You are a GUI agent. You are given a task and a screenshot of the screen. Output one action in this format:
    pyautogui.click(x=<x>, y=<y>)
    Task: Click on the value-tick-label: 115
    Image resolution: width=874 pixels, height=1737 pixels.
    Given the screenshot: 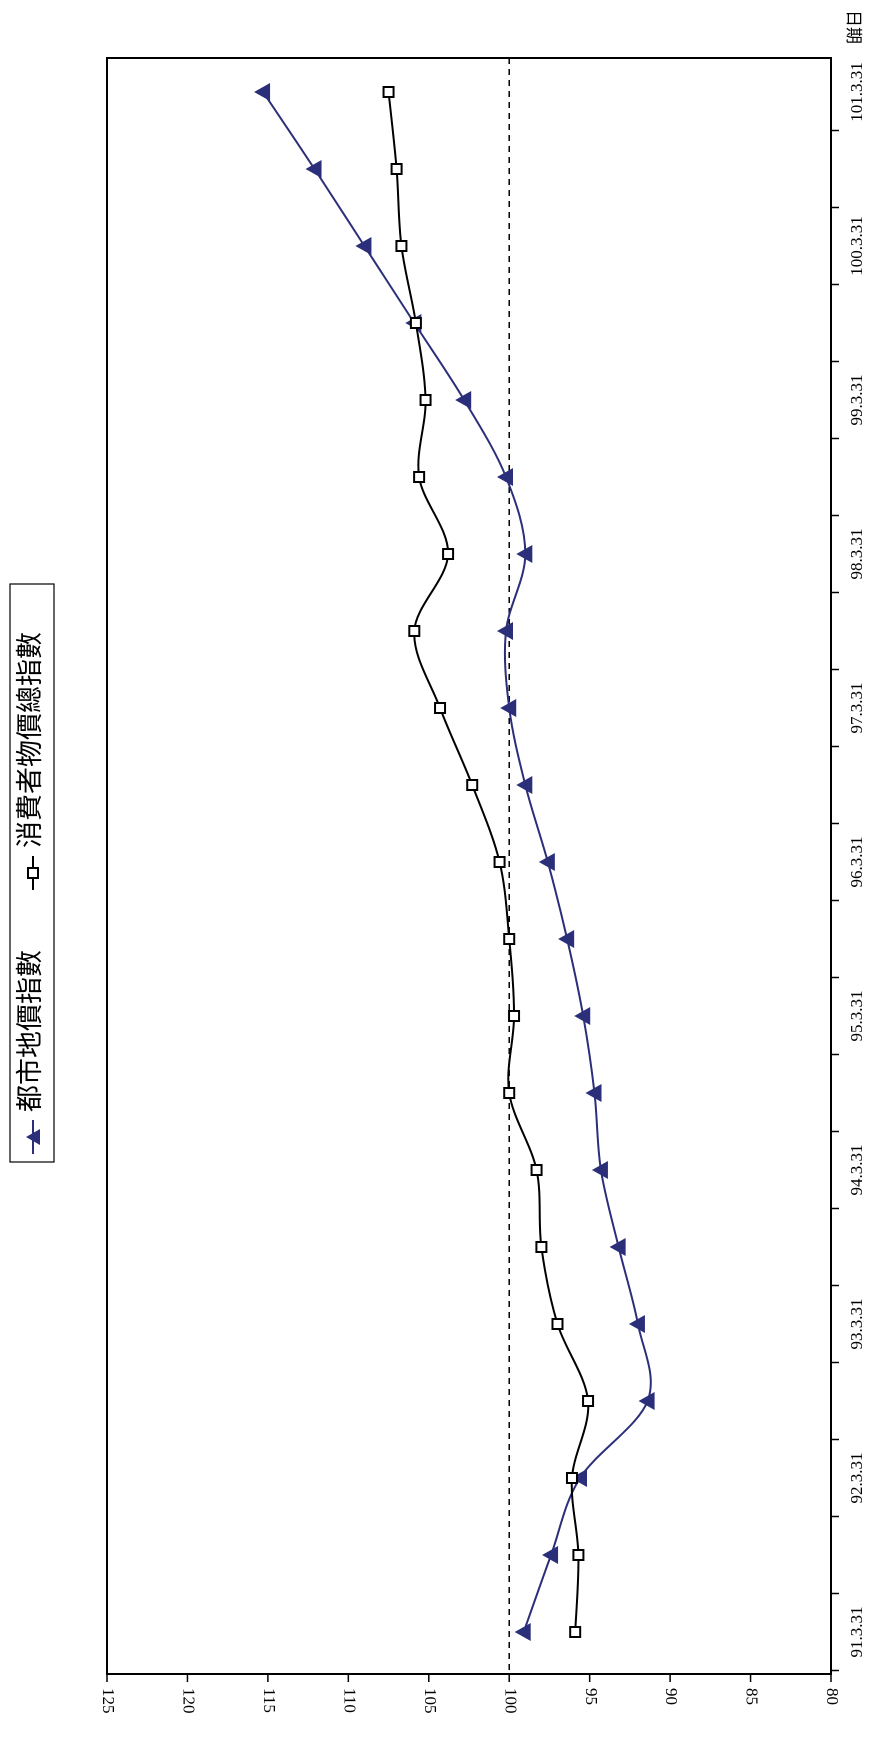 What is the action you would take?
    pyautogui.click(x=269, y=1700)
    